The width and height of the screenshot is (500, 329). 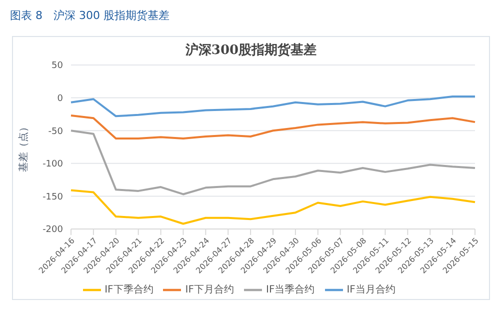 I want to click on chart-title: 沪深300股指期货基差, so click(x=251, y=50).